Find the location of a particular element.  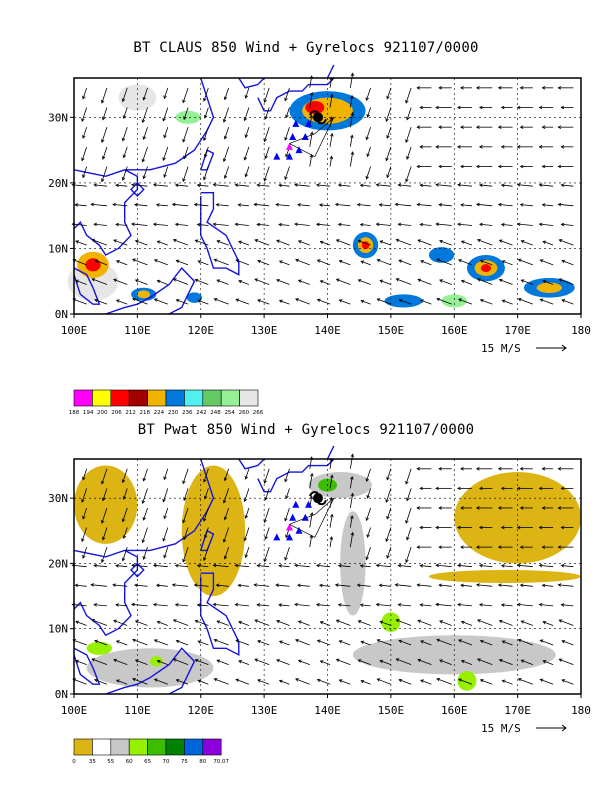

typhoon-symbol-tail is located at coordinates (318, 117).